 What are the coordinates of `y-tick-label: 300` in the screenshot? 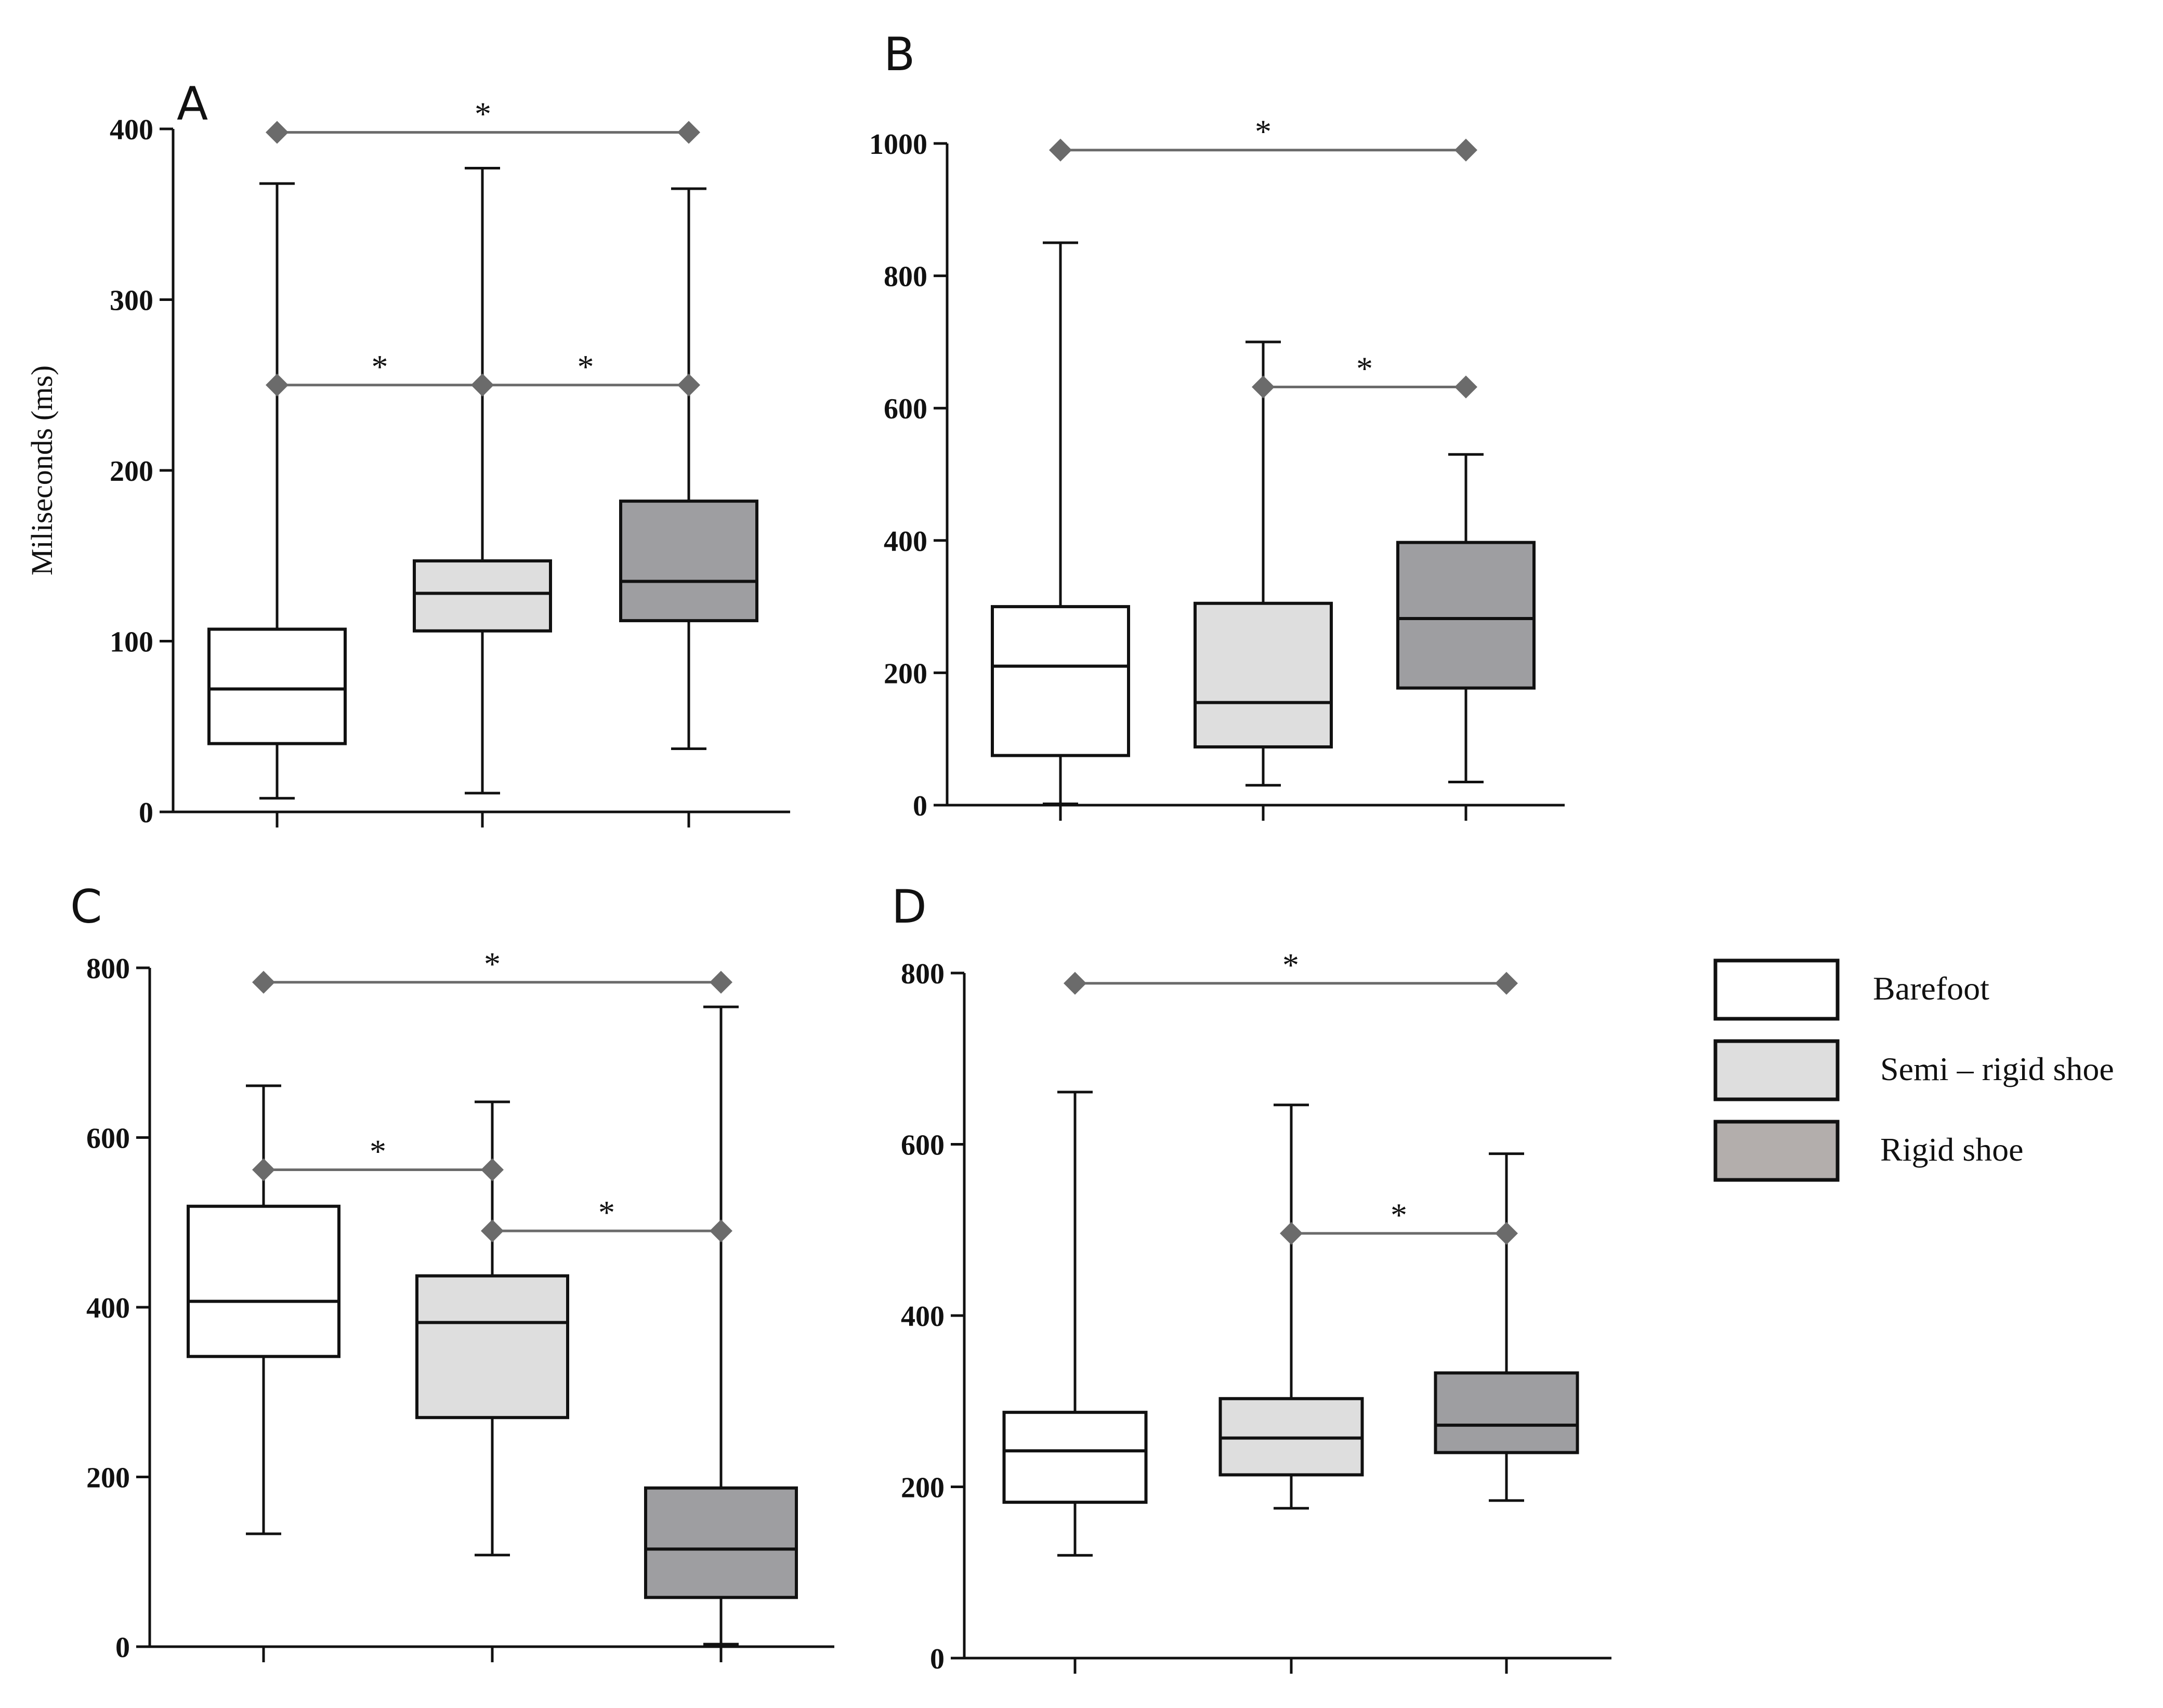 It's located at (131, 301).